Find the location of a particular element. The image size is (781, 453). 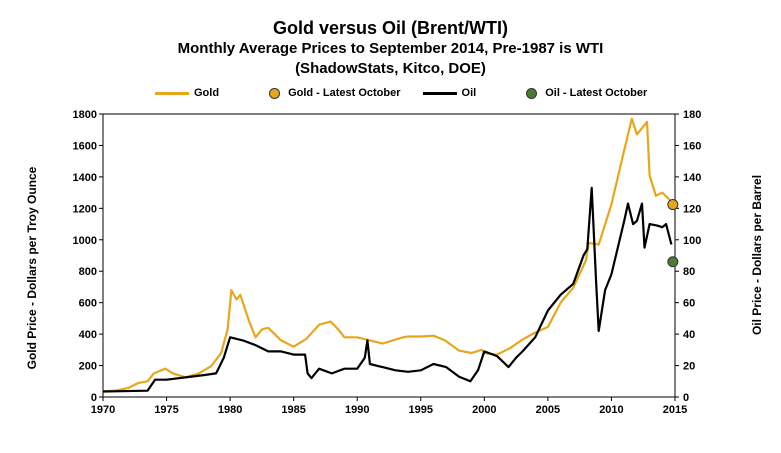

y-left-tick-label: 0 is located at coordinates (94, 398).